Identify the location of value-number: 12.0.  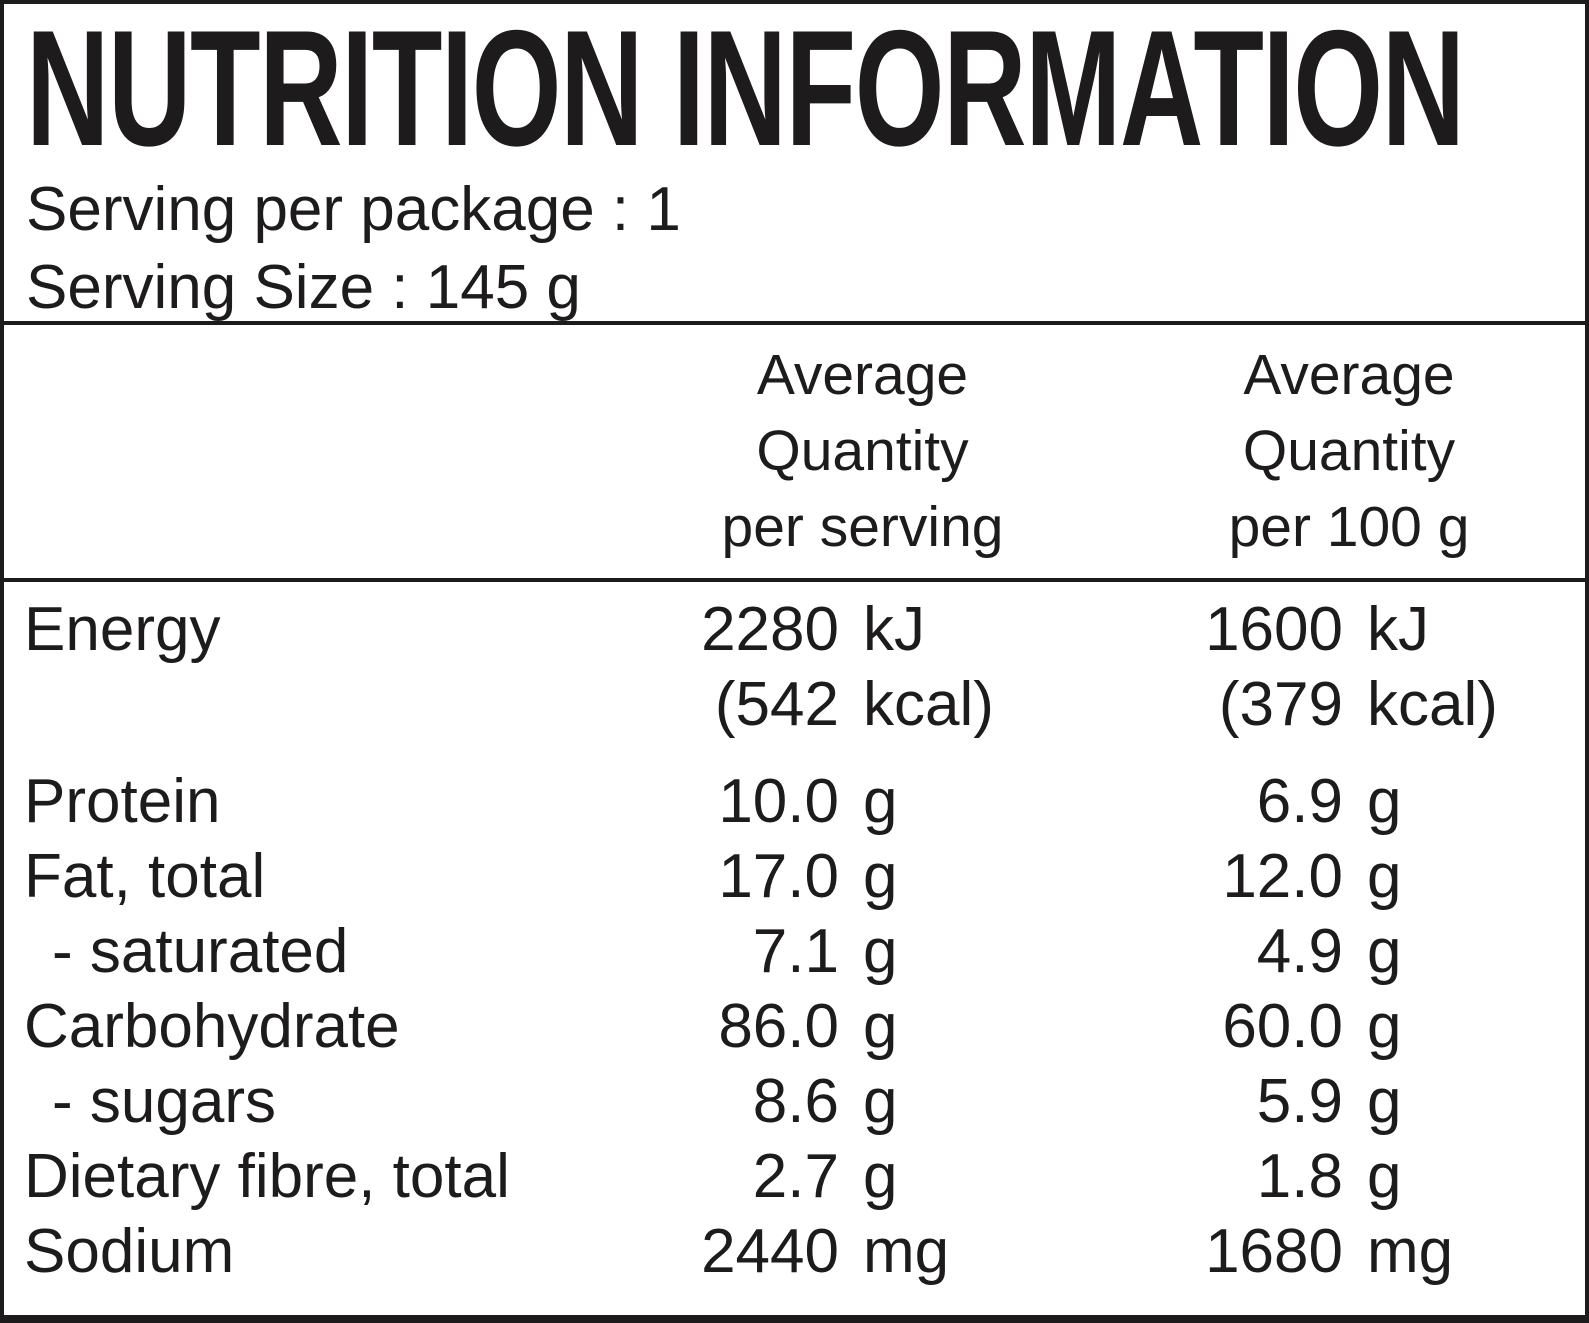
(1282, 876).